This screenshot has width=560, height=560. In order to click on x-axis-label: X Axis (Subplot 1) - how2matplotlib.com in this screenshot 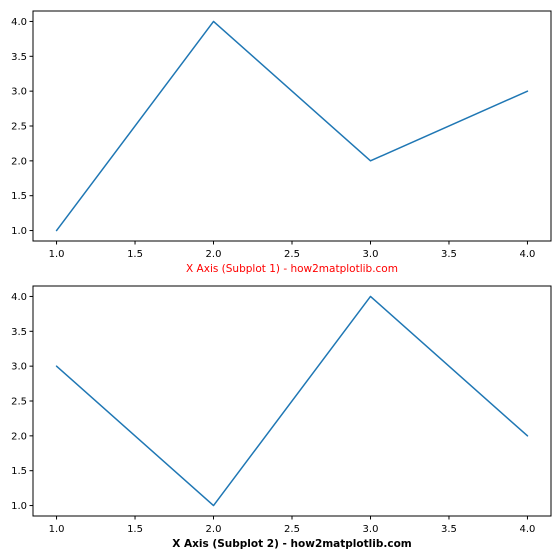, I will do `click(292, 269)`.